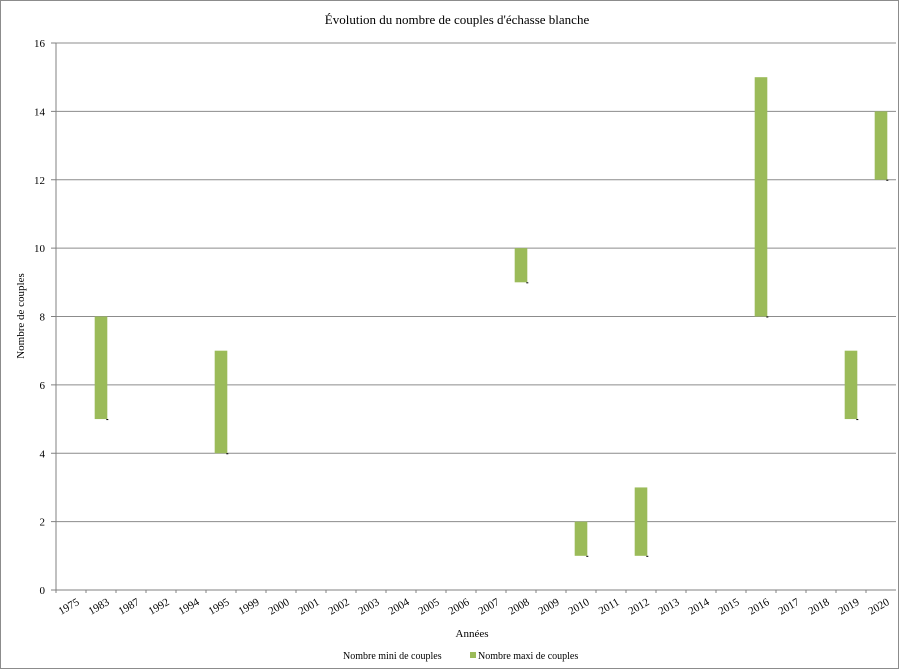 This screenshot has height=669, width=899. Describe the element at coordinates (638, 606) in the screenshot. I see `x-tick-label: 2012` at that location.